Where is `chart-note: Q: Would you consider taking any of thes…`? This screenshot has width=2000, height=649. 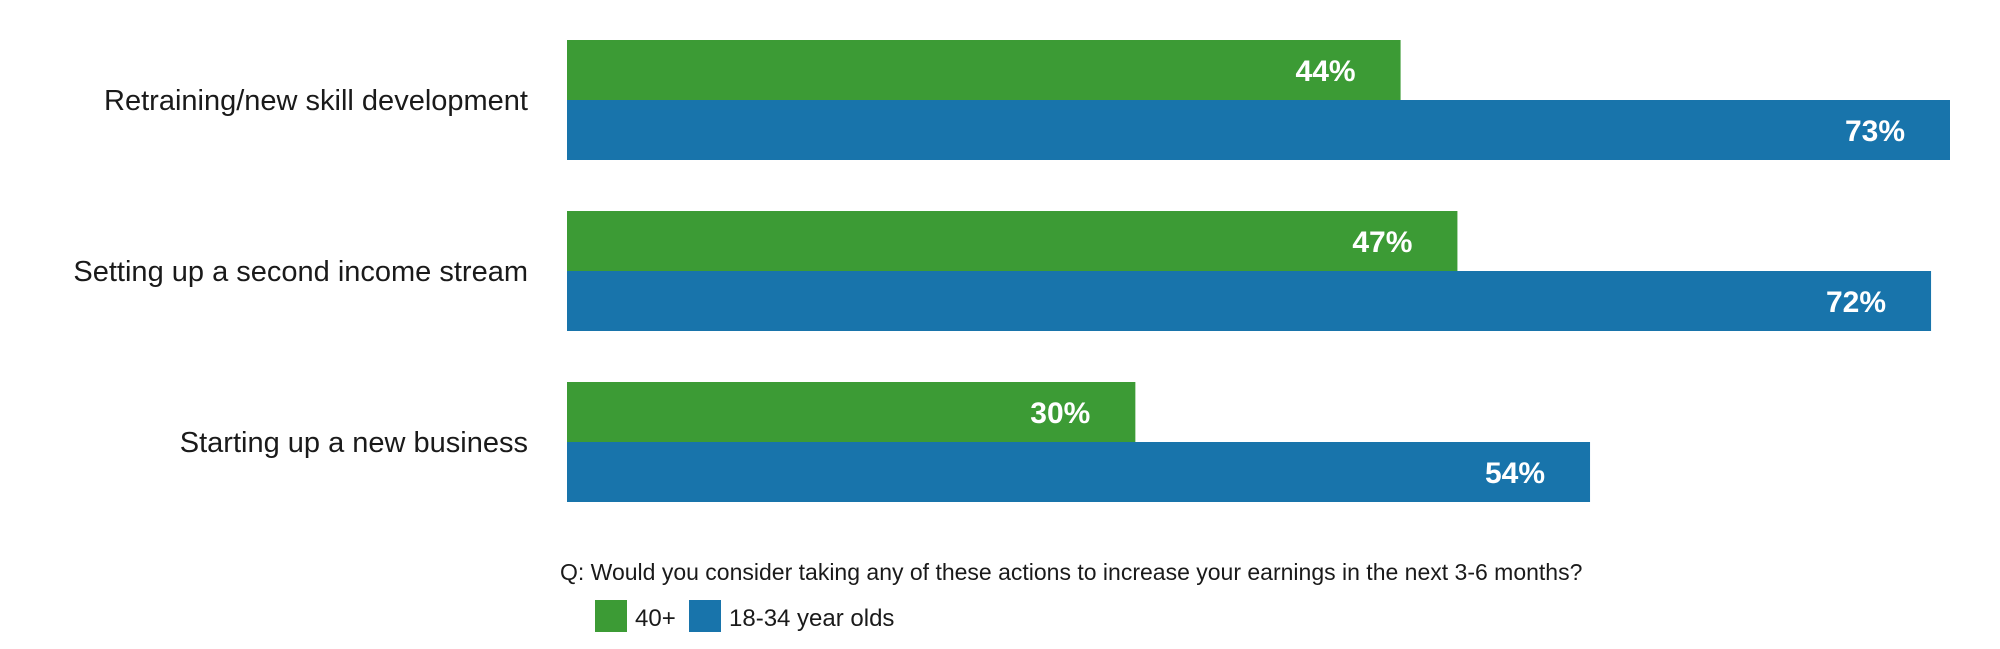 chart-note: Q: Would you consider taking any of thes… is located at coordinates (1071, 572).